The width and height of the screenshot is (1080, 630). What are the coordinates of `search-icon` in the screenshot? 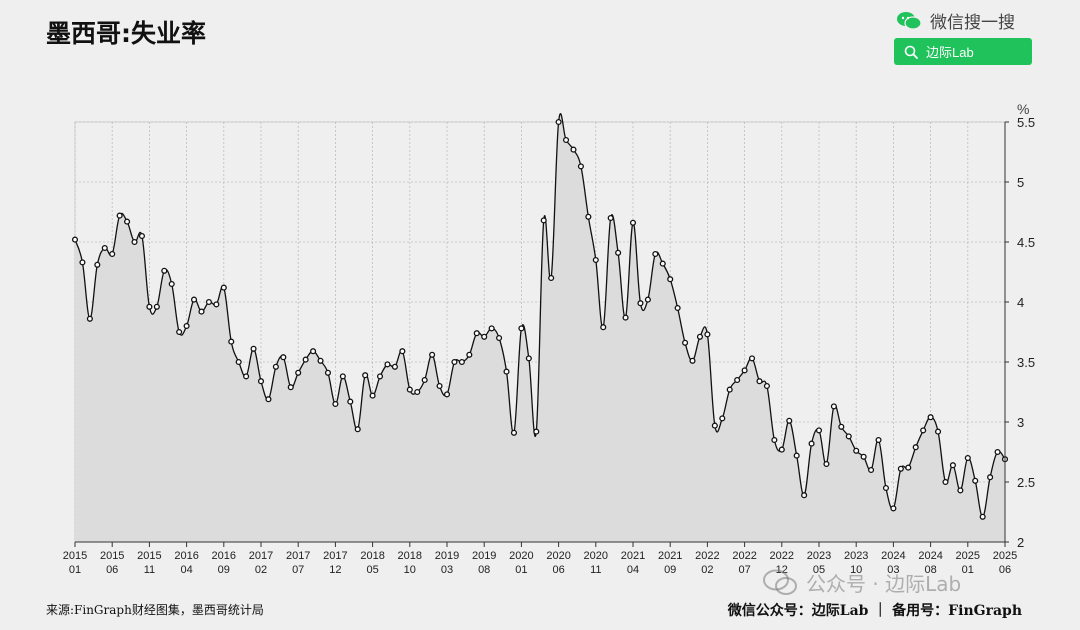 It's located at (911, 52).